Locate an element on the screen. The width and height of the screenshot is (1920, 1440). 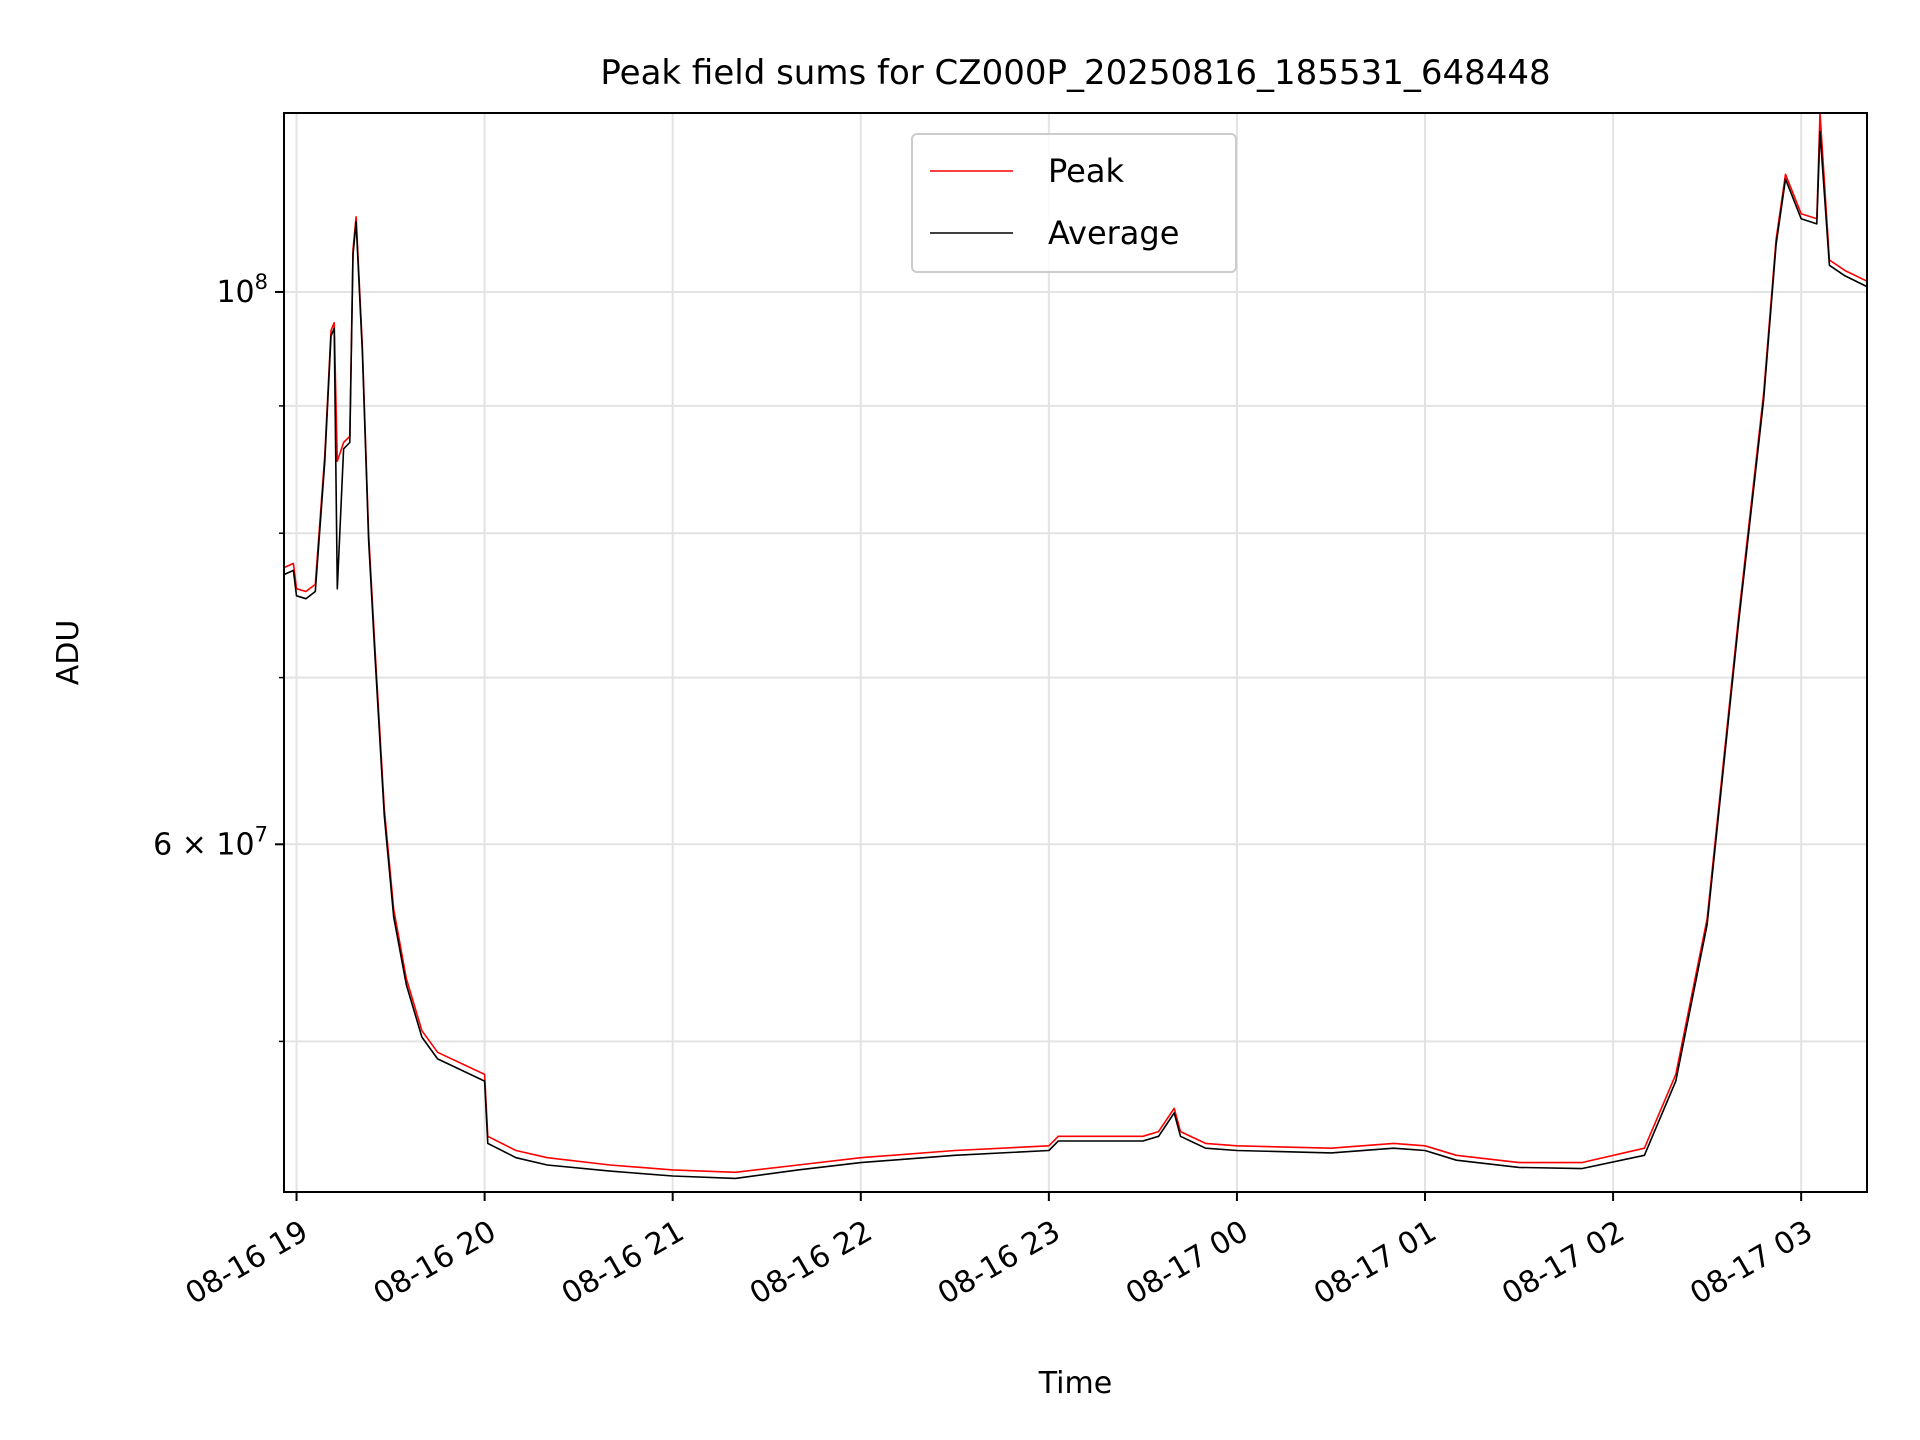
legend: Peak Average is located at coordinates (1074, 203).